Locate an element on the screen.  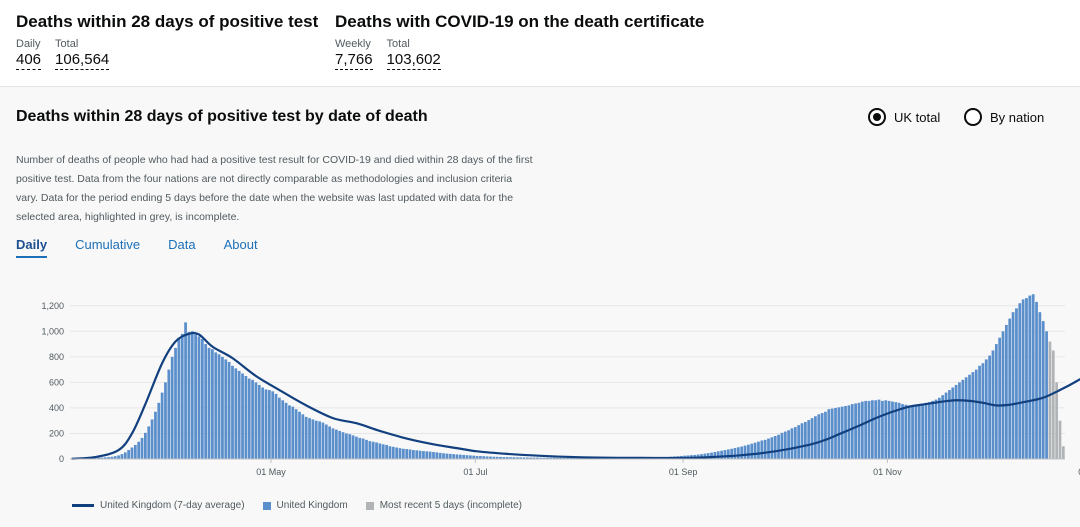
daily-value: 406 is located at coordinates (29, 60).